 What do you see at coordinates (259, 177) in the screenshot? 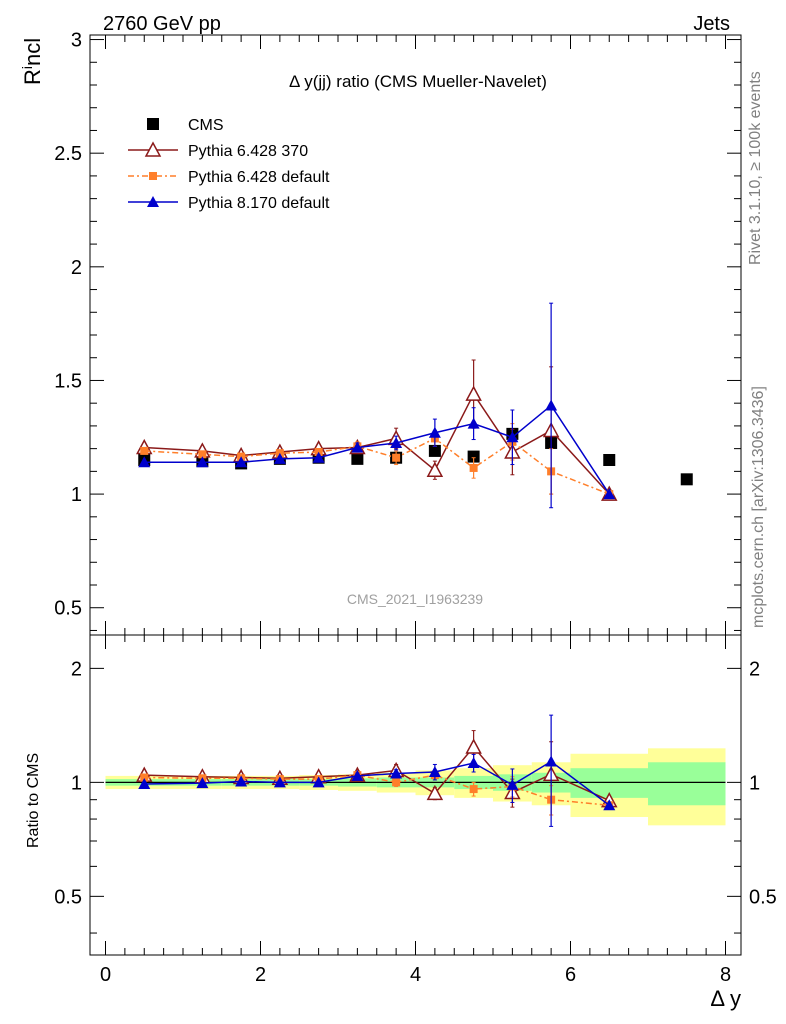
I see `legend-label: Pythia 6.428 default` at bounding box center [259, 177].